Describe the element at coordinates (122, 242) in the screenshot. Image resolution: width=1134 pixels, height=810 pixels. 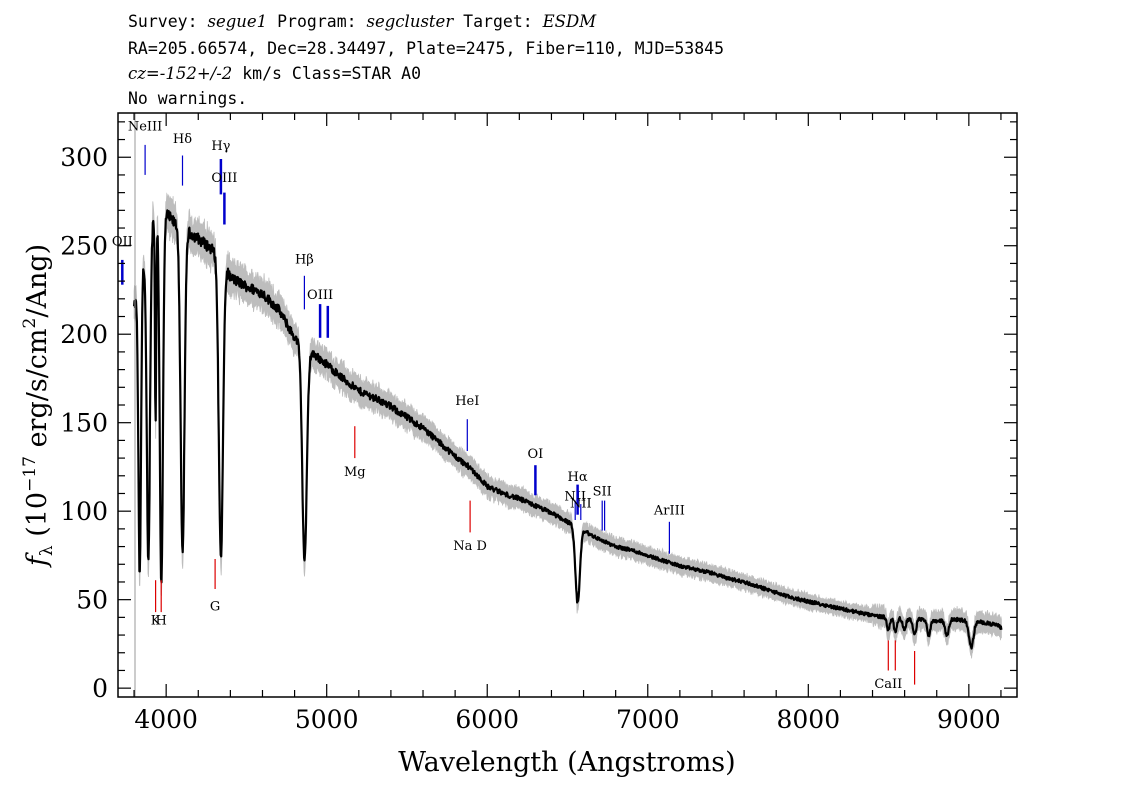
I see `marker-label-oii: OII` at that location.